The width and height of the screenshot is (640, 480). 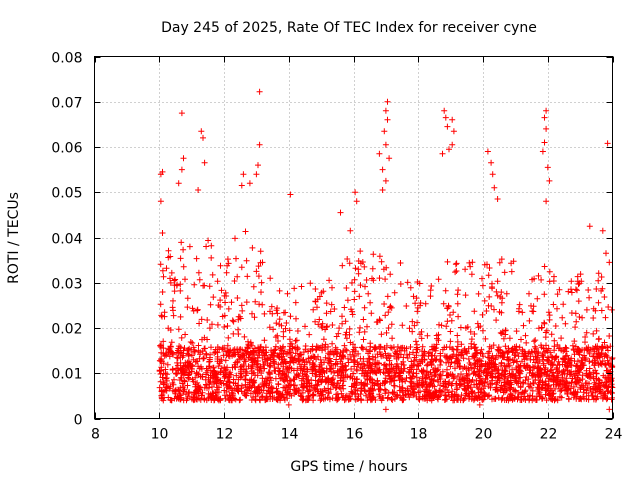 I want to click on y-tick-label: 0, so click(x=78, y=421).